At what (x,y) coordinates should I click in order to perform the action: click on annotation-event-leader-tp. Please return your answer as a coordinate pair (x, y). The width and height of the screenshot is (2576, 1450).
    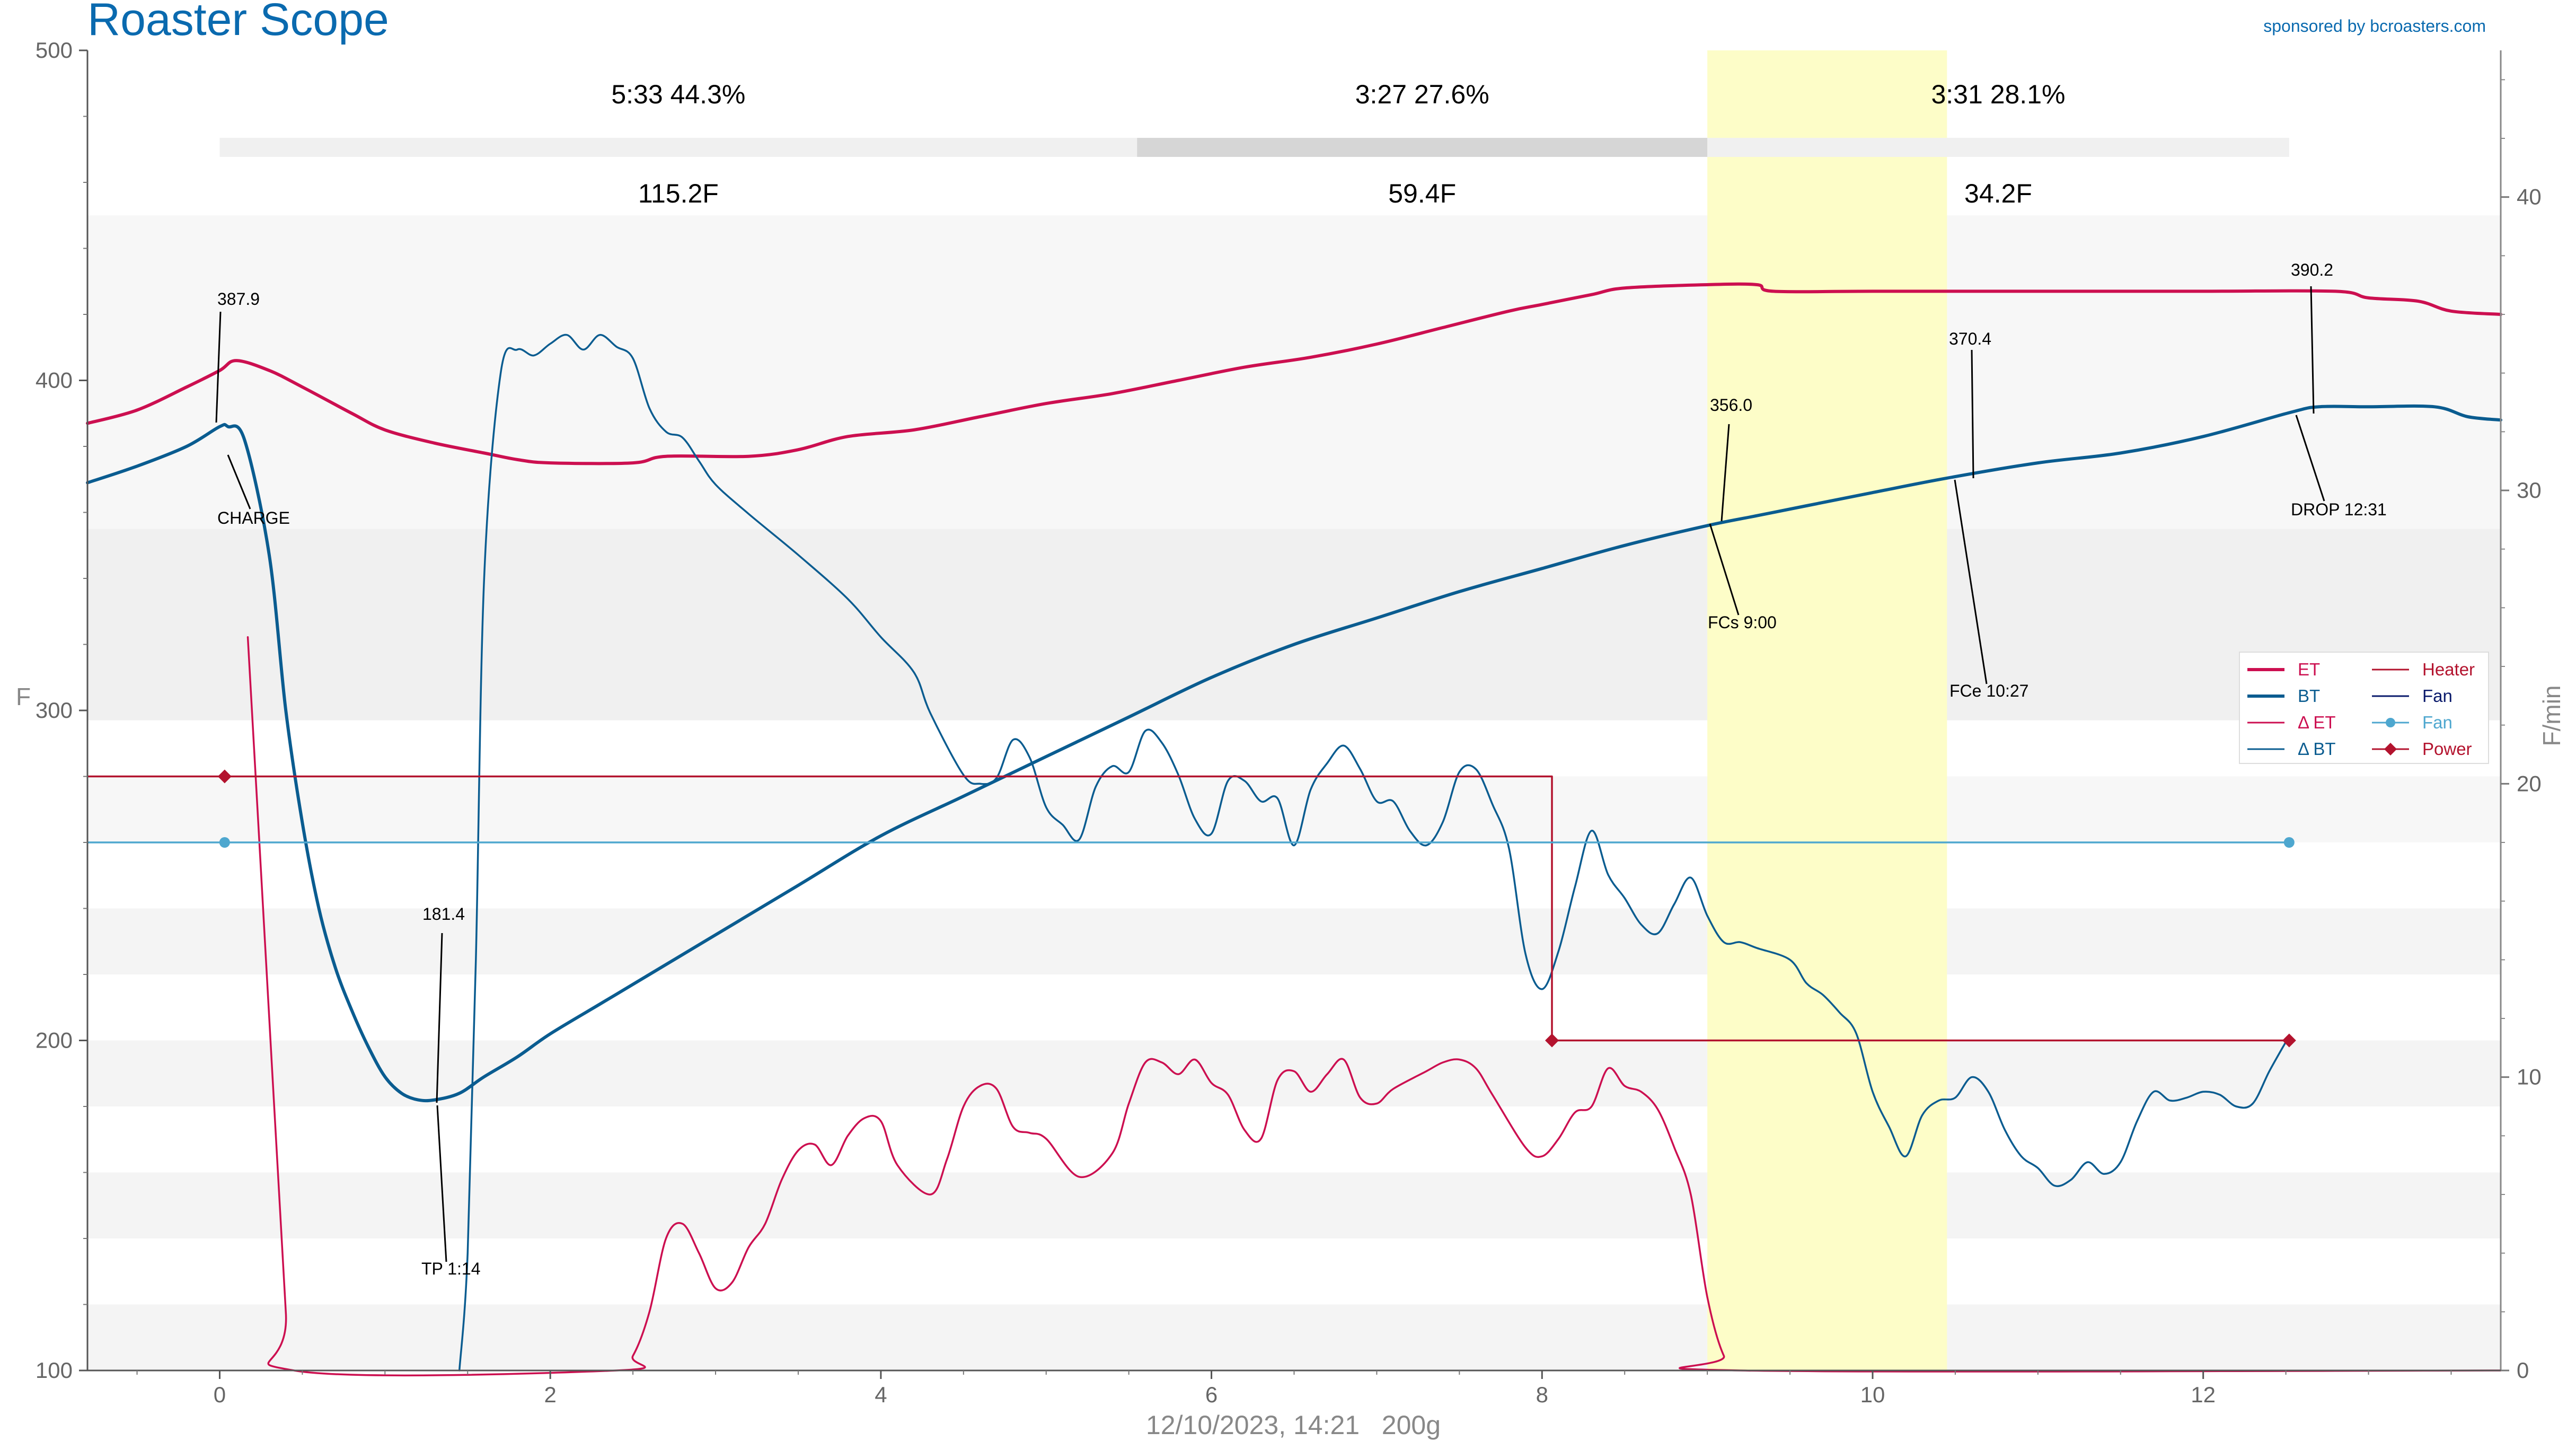
    Looking at the image, I should click on (441, 1184).